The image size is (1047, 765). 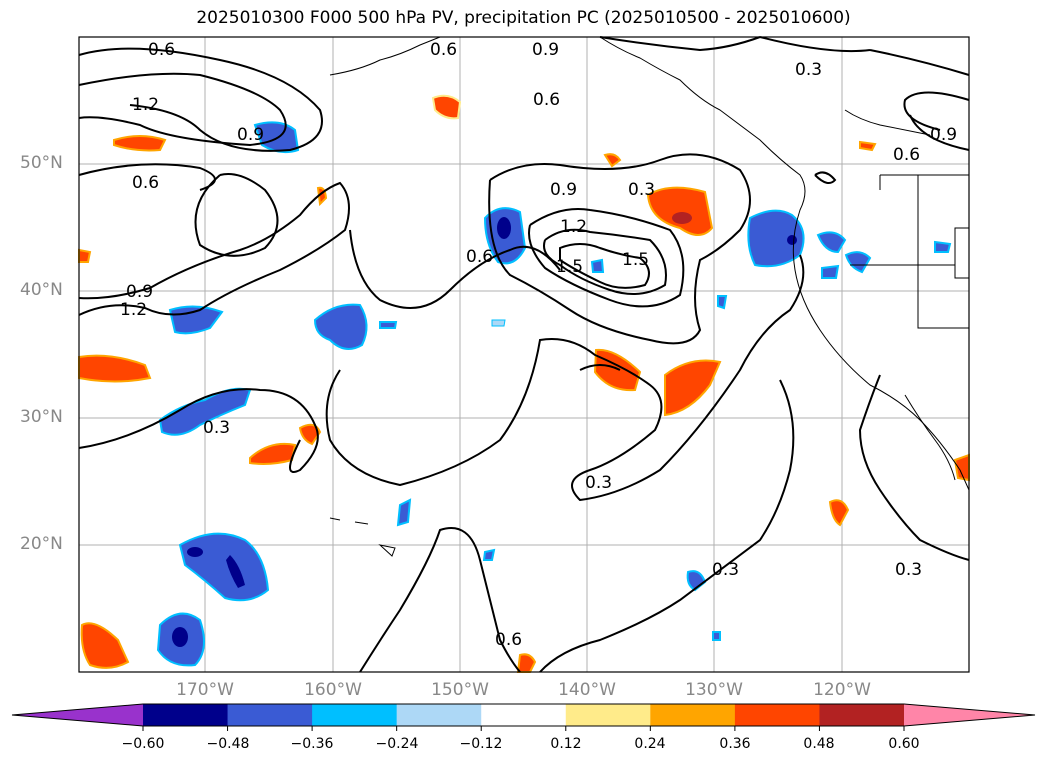 What do you see at coordinates (735, 744) in the screenshot?
I see `colorbar-tick-label: 0.36` at bounding box center [735, 744].